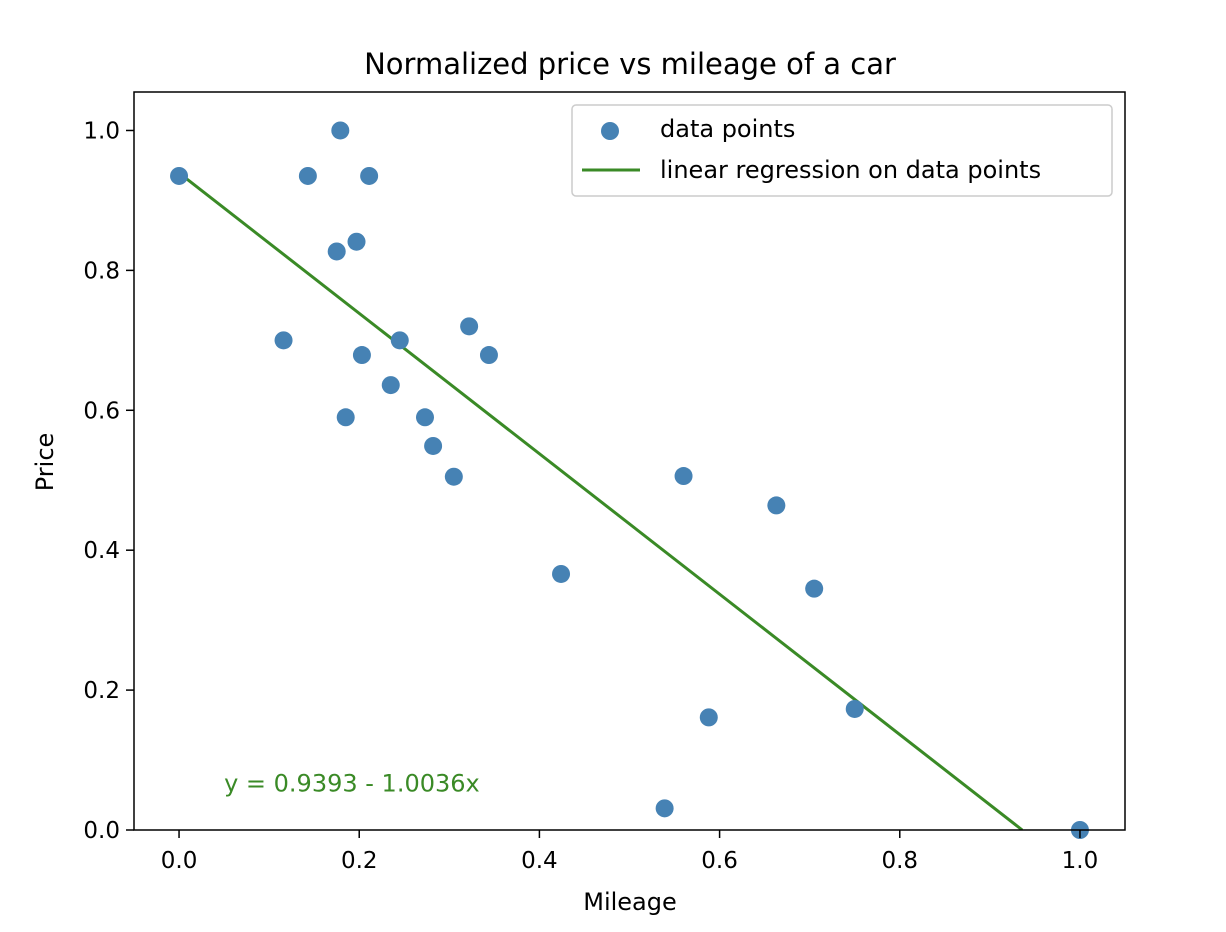 Image resolution: width=1226 pixels, height=932 pixels. Describe the element at coordinates (630, 64) in the screenshot. I see `chart-title: Normalized price vs mileage of a car` at that location.